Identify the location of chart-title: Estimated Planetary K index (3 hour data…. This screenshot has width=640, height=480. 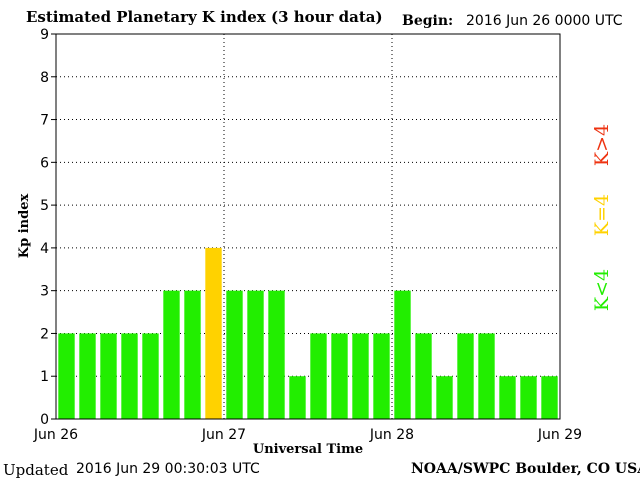
(204, 17).